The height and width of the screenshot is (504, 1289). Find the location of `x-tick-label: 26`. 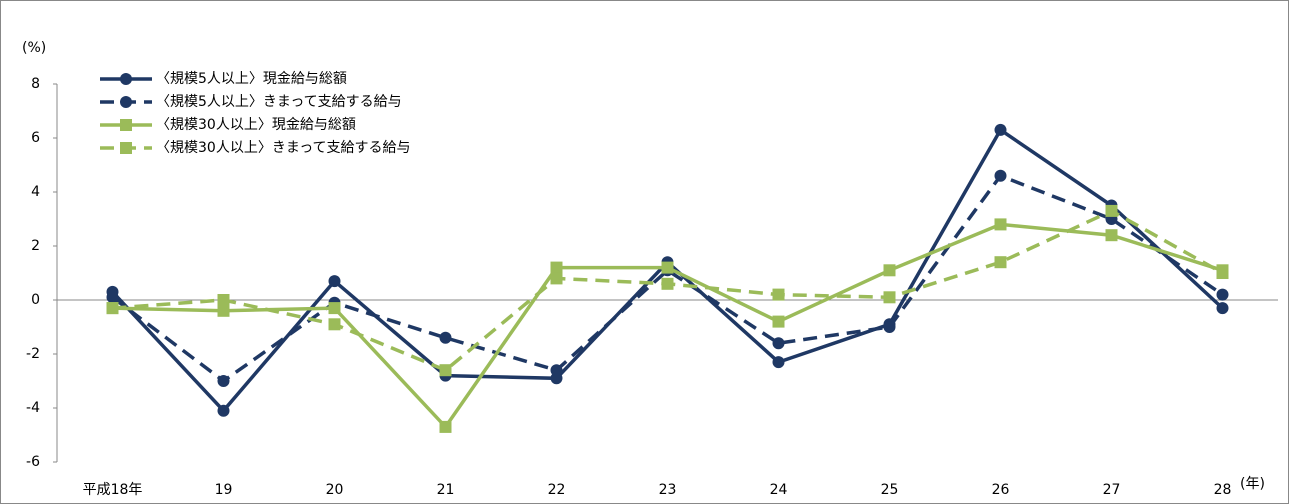

x-tick-label: 26 is located at coordinates (1001, 490).